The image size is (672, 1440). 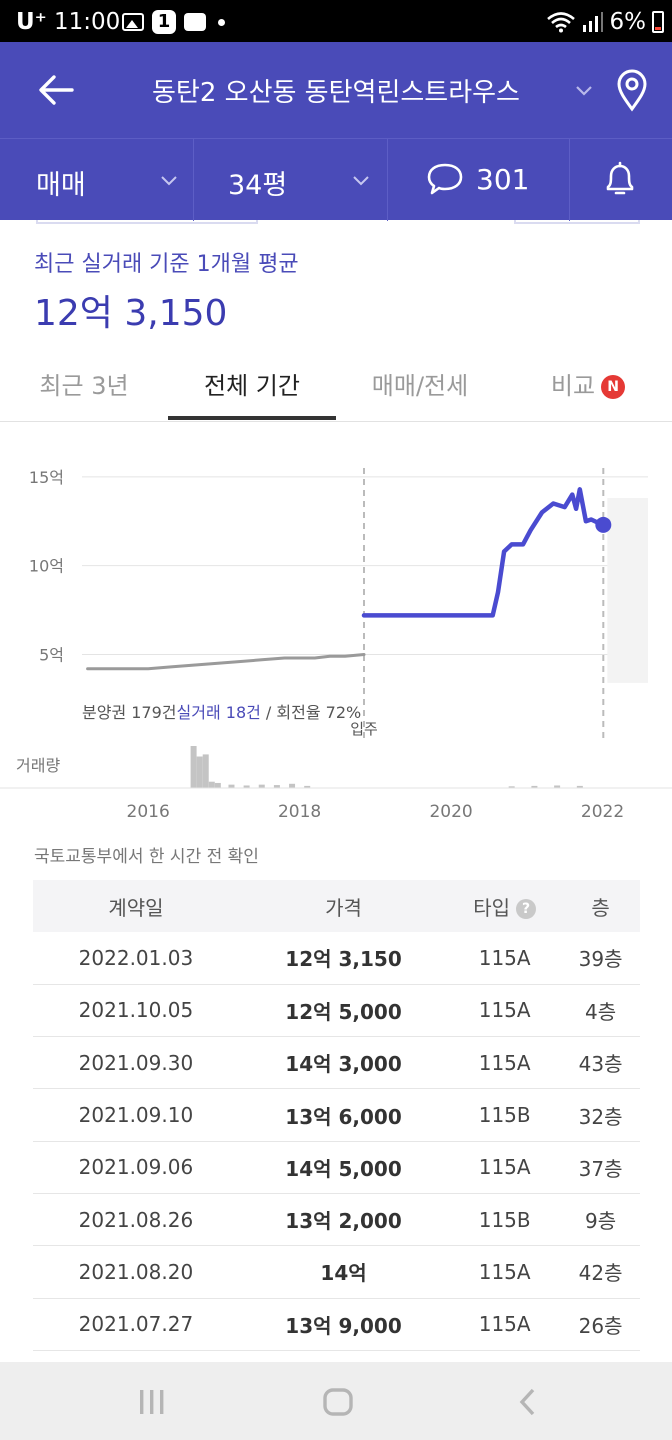 I want to click on cell-price: 13억 6,000, so click(x=343, y=1115).